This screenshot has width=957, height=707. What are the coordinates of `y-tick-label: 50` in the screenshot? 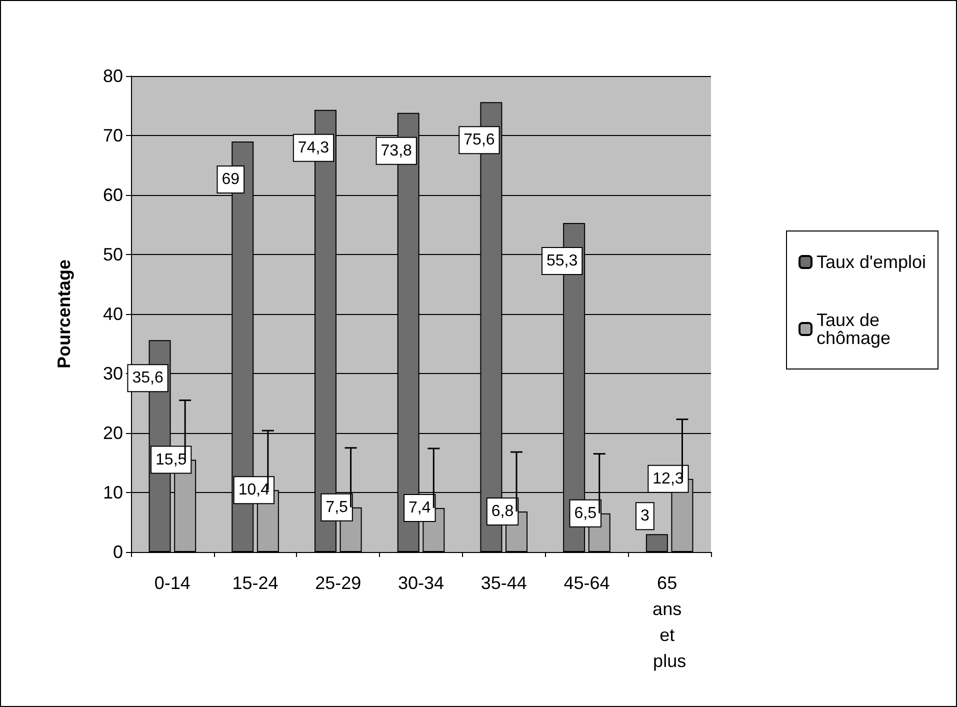 It's located at (112, 254).